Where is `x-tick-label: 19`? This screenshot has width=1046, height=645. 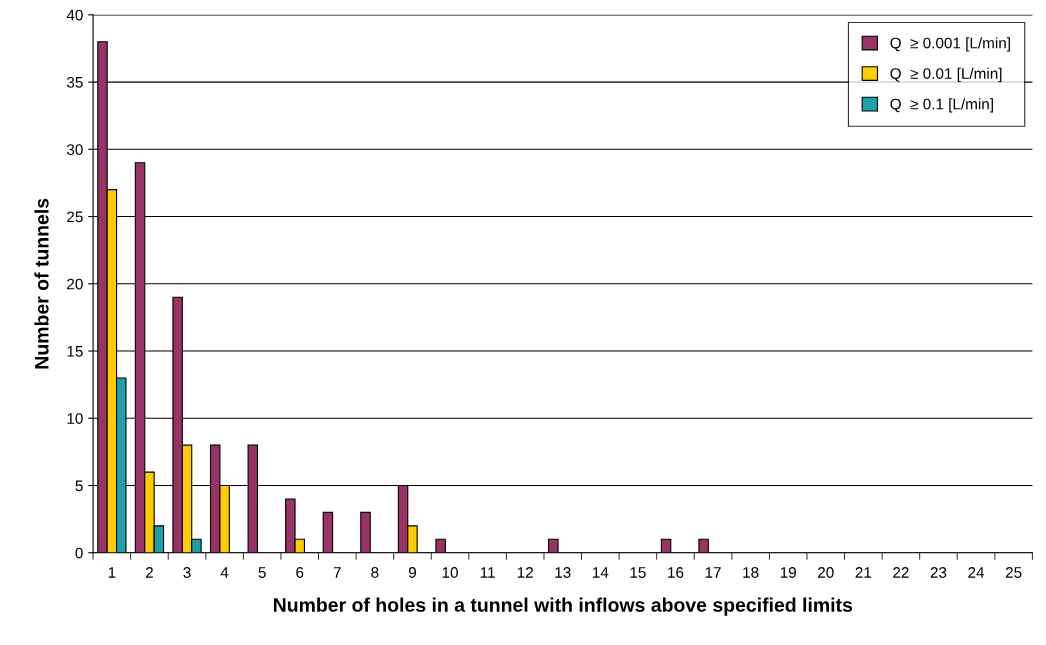
x-tick-label: 19 is located at coordinates (788, 572).